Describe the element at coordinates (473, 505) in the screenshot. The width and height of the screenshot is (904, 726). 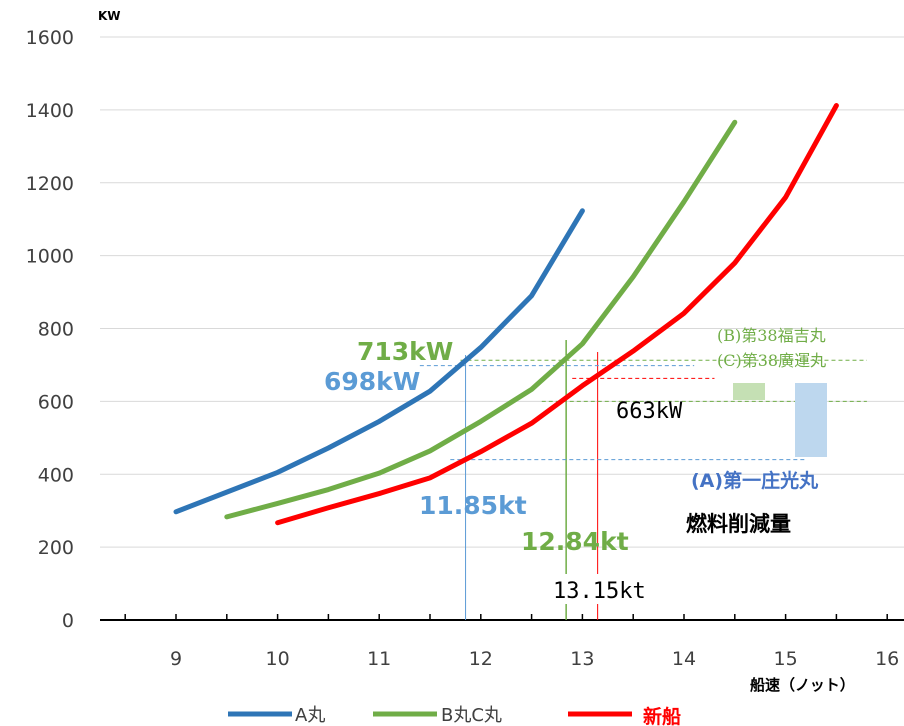
I see `a-speed-label: 11.85kt` at that location.